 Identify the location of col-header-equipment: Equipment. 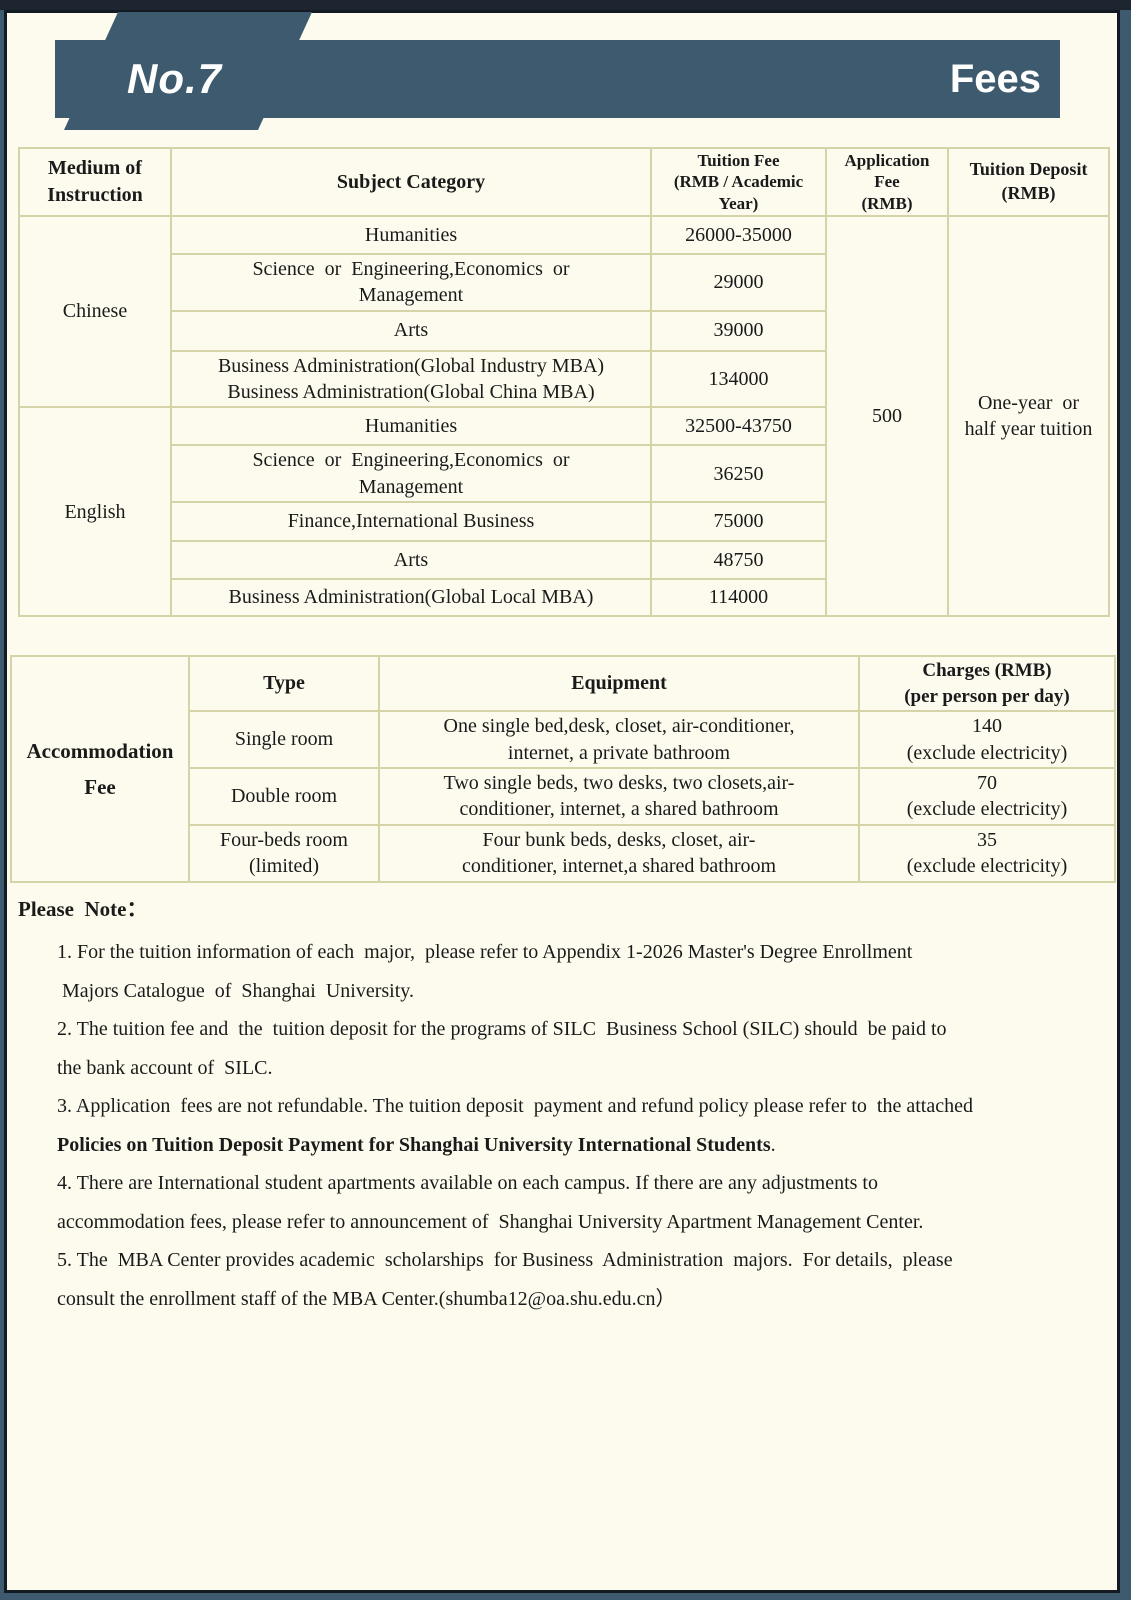
(619, 683).